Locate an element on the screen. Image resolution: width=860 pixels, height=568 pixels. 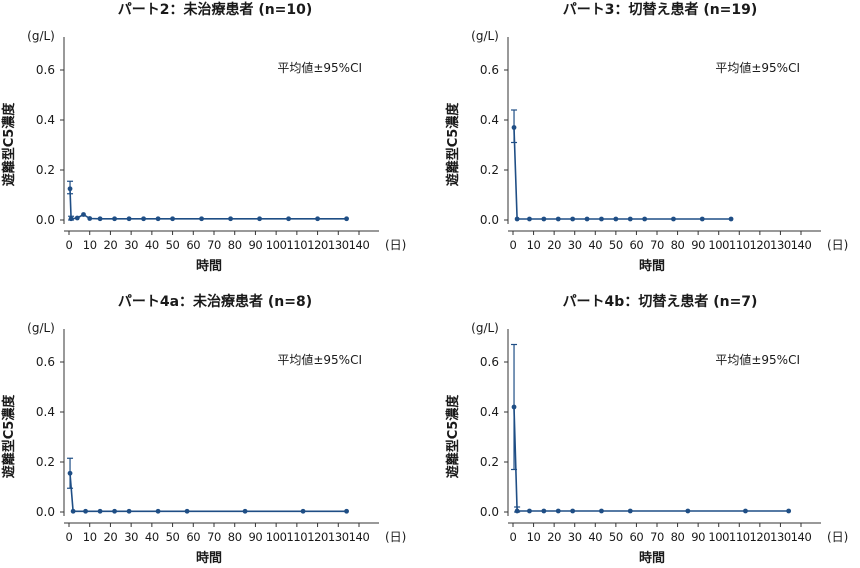
chart-title: パート2：未治療患者 (n=10) is located at coordinates (215, 9).